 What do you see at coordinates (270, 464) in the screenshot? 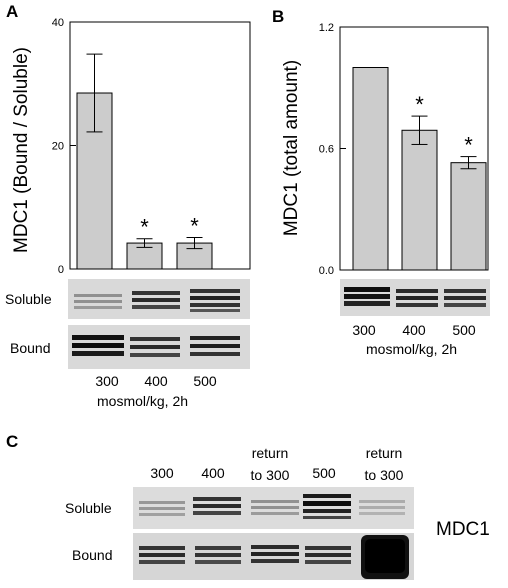
I see `panel-c-lane-3: return to 300` at bounding box center [270, 464].